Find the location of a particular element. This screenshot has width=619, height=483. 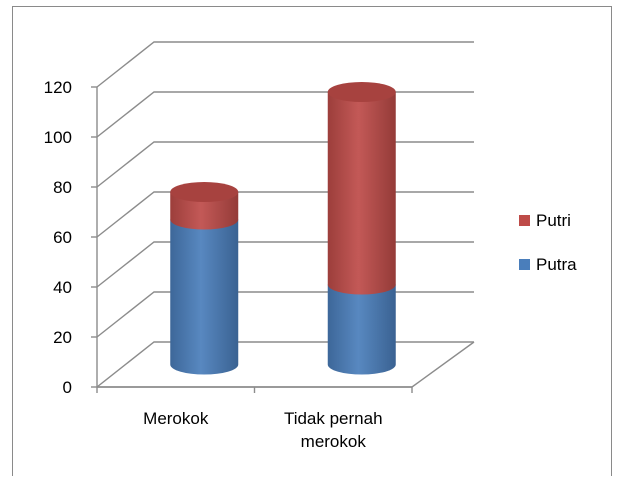

legend-swatch-putri is located at coordinates (524, 220).